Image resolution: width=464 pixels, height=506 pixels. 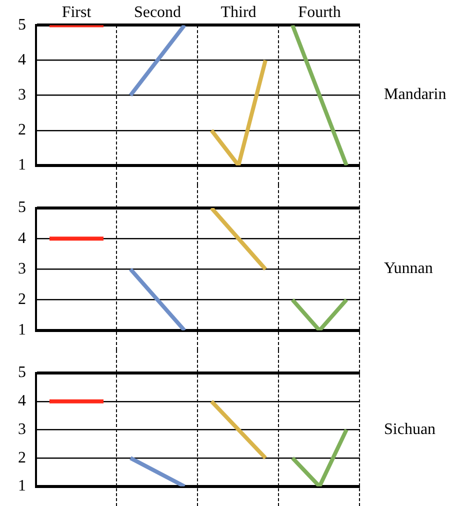 What do you see at coordinates (77, 12) in the screenshot?
I see `x-tick-label: First` at bounding box center [77, 12].